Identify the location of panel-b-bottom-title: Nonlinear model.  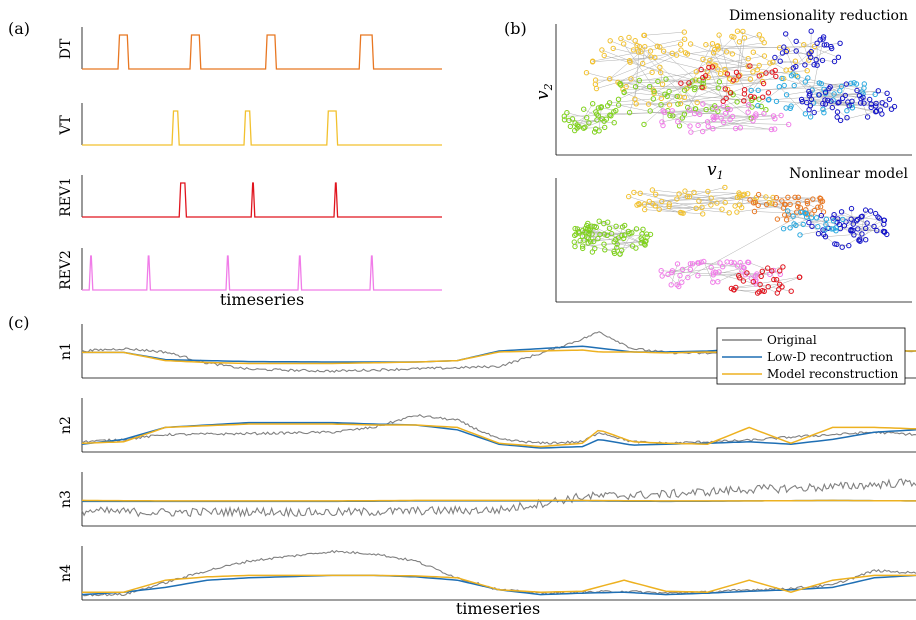
(848, 174).